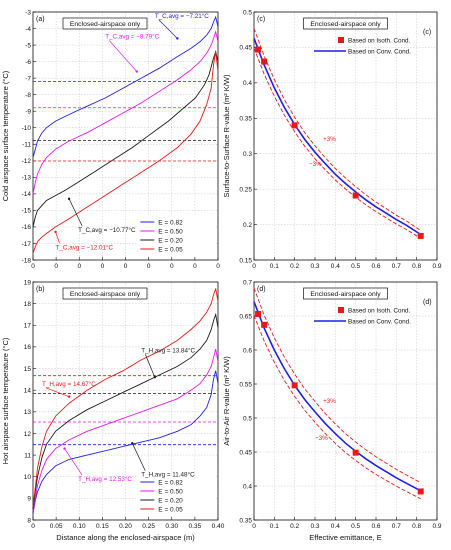 This screenshot has width=451, height=550. I want to click on x-tick-label: 0.20, so click(125, 526).